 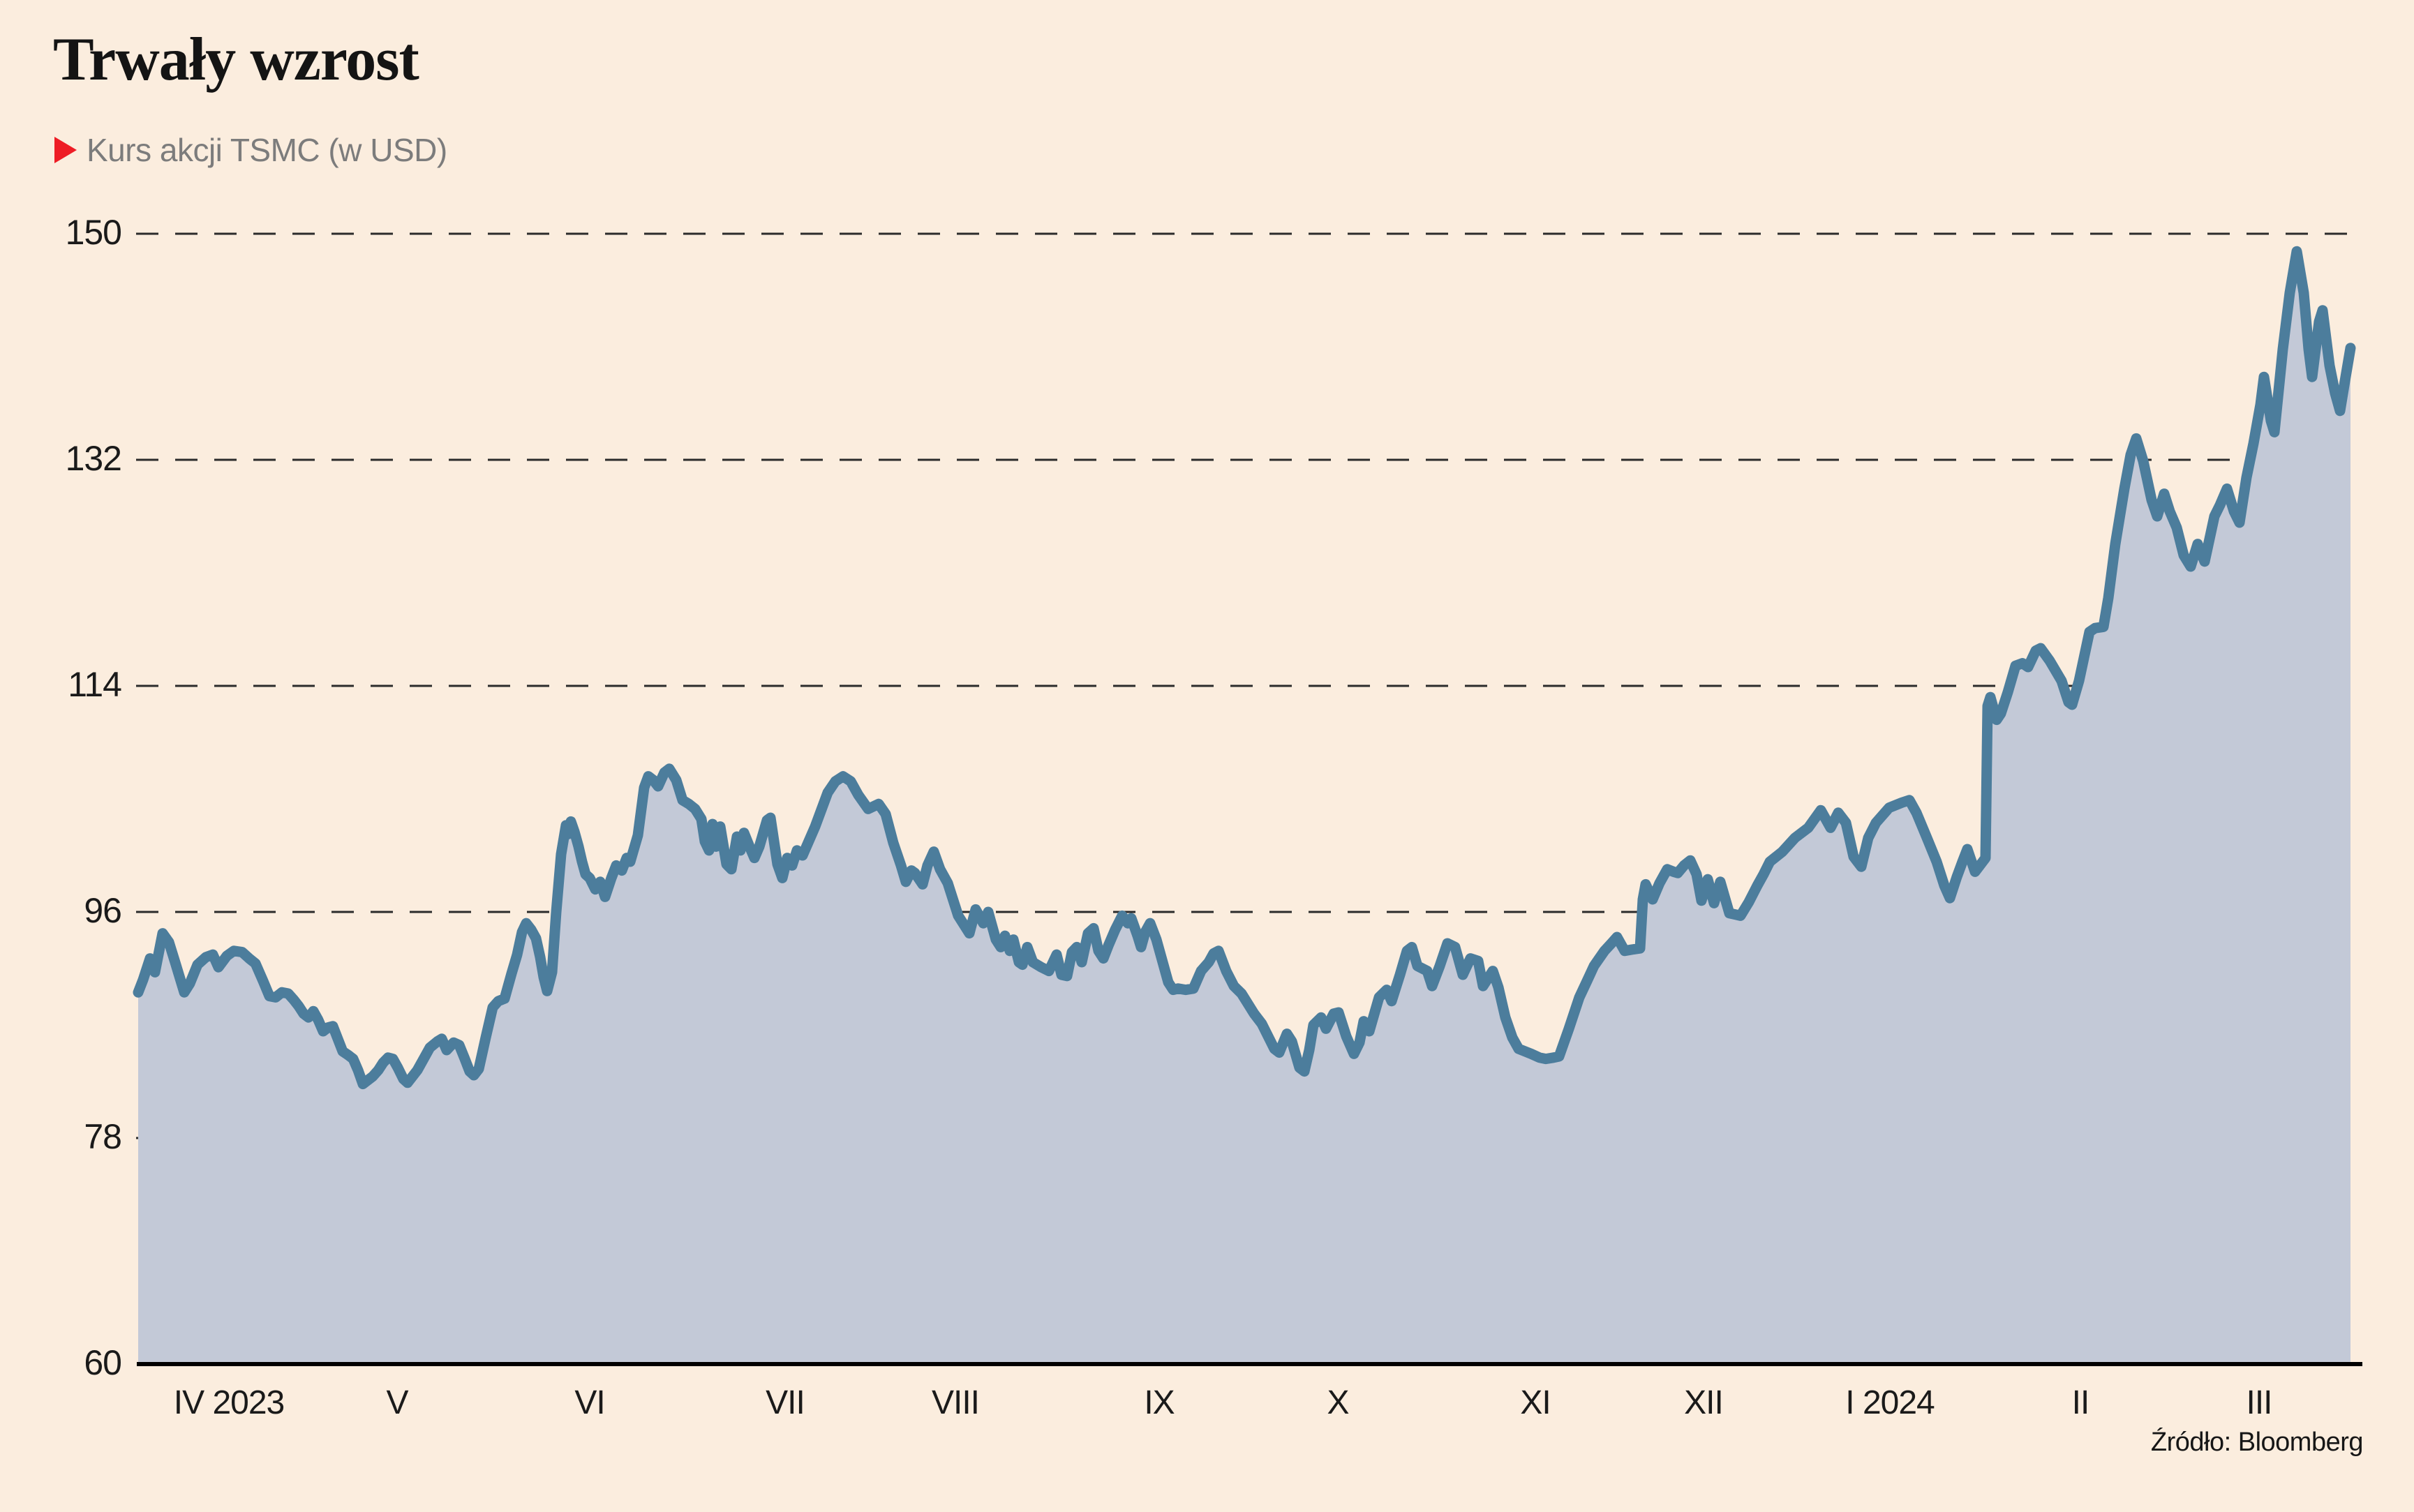 I want to click on x-tick-label: IX, so click(x=1160, y=1402).